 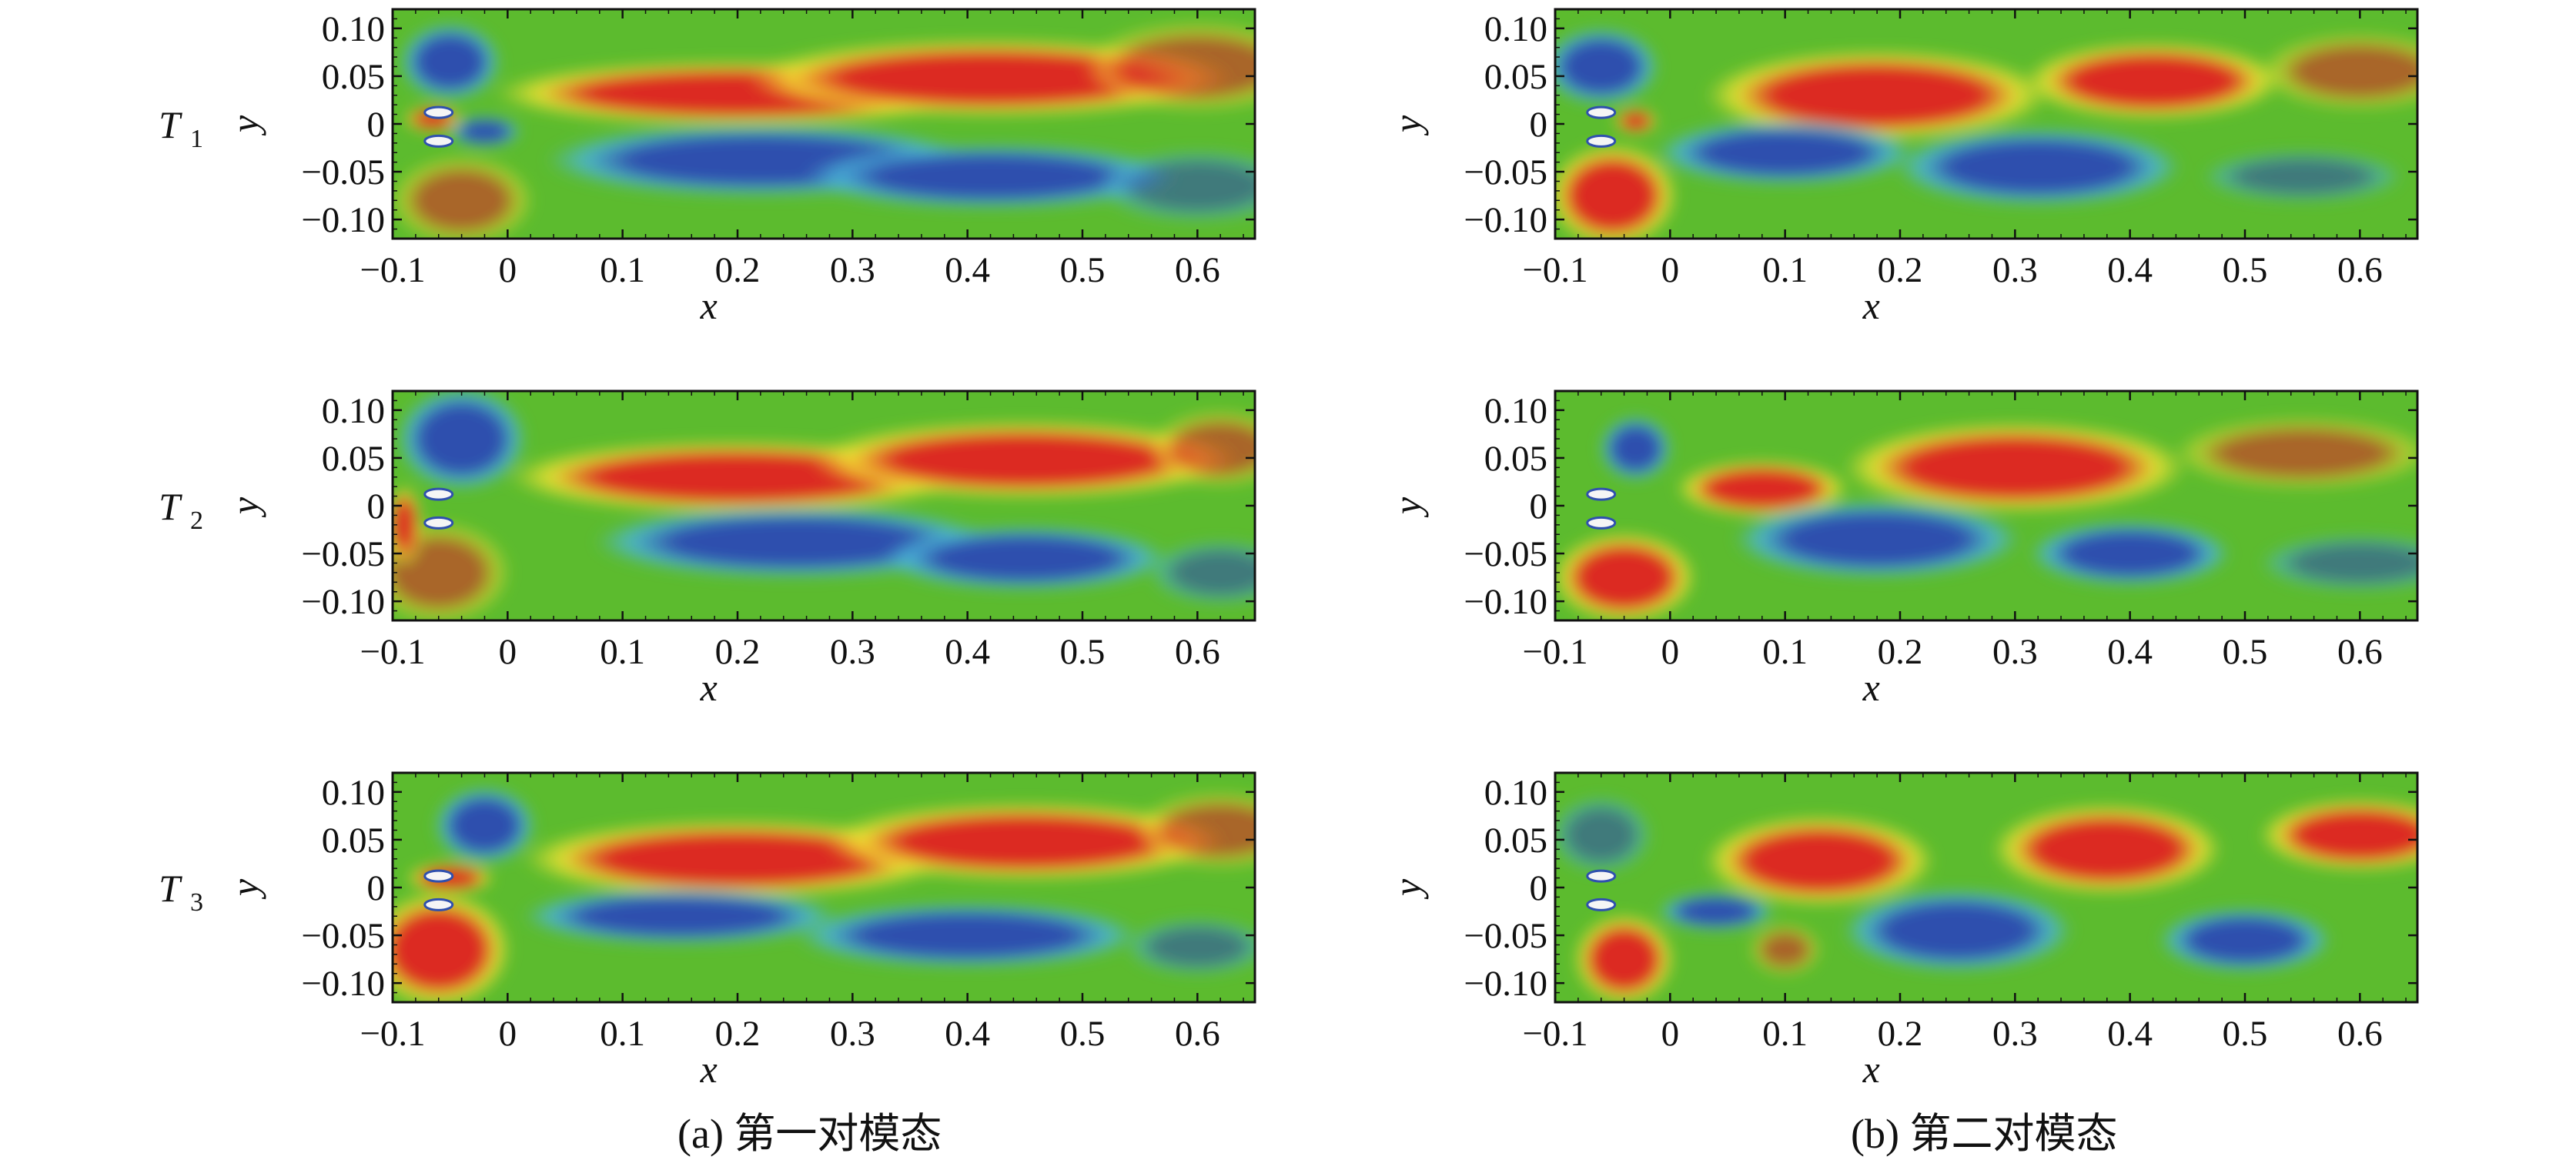 What do you see at coordinates (838, 1134) in the screenshot?
I see `caption-a-text: 第一对模态` at bounding box center [838, 1134].